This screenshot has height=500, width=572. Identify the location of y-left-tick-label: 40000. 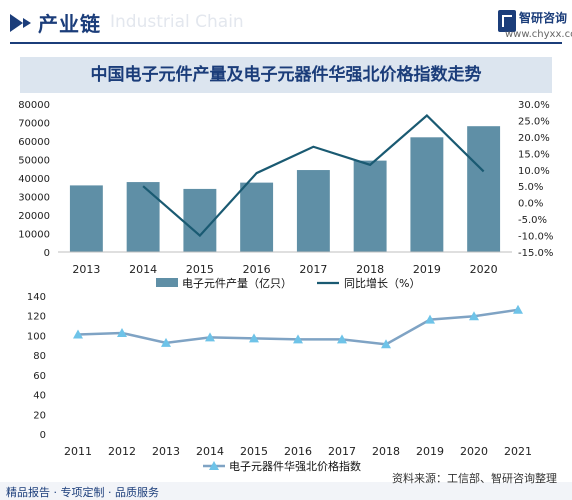
(34, 179).